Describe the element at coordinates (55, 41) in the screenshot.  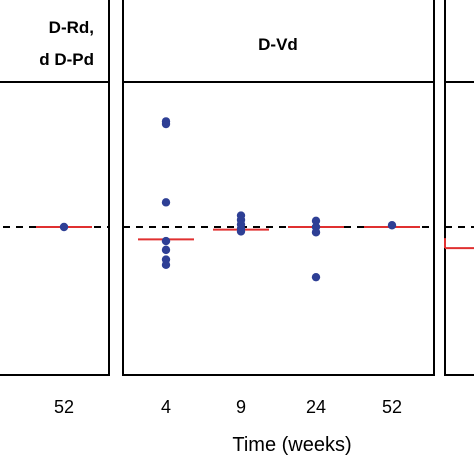
I see `panel-left-strip` at that location.